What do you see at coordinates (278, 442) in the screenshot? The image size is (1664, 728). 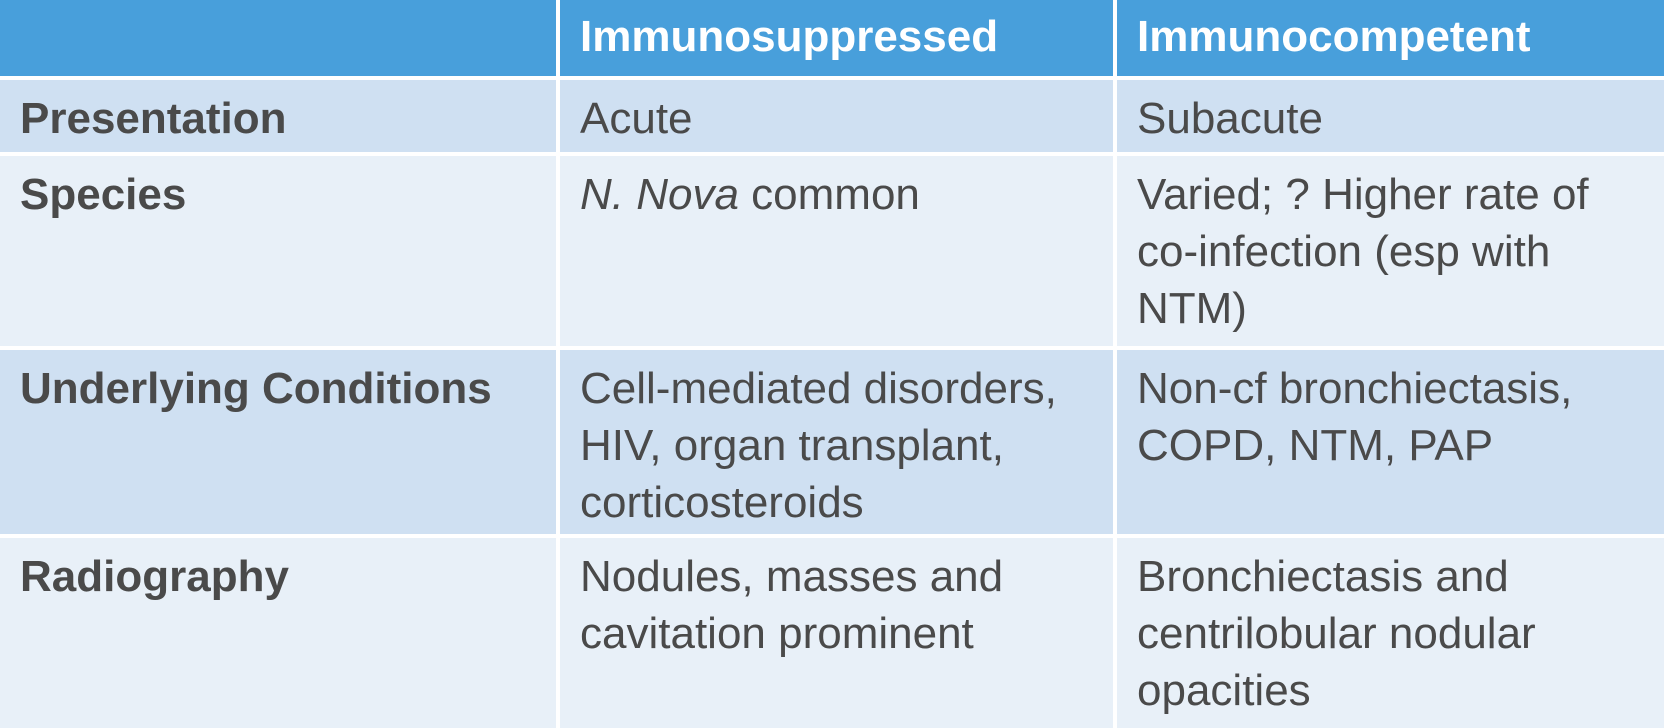 I see `row-label: Underlying Conditions` at bounding box center [278, 442].